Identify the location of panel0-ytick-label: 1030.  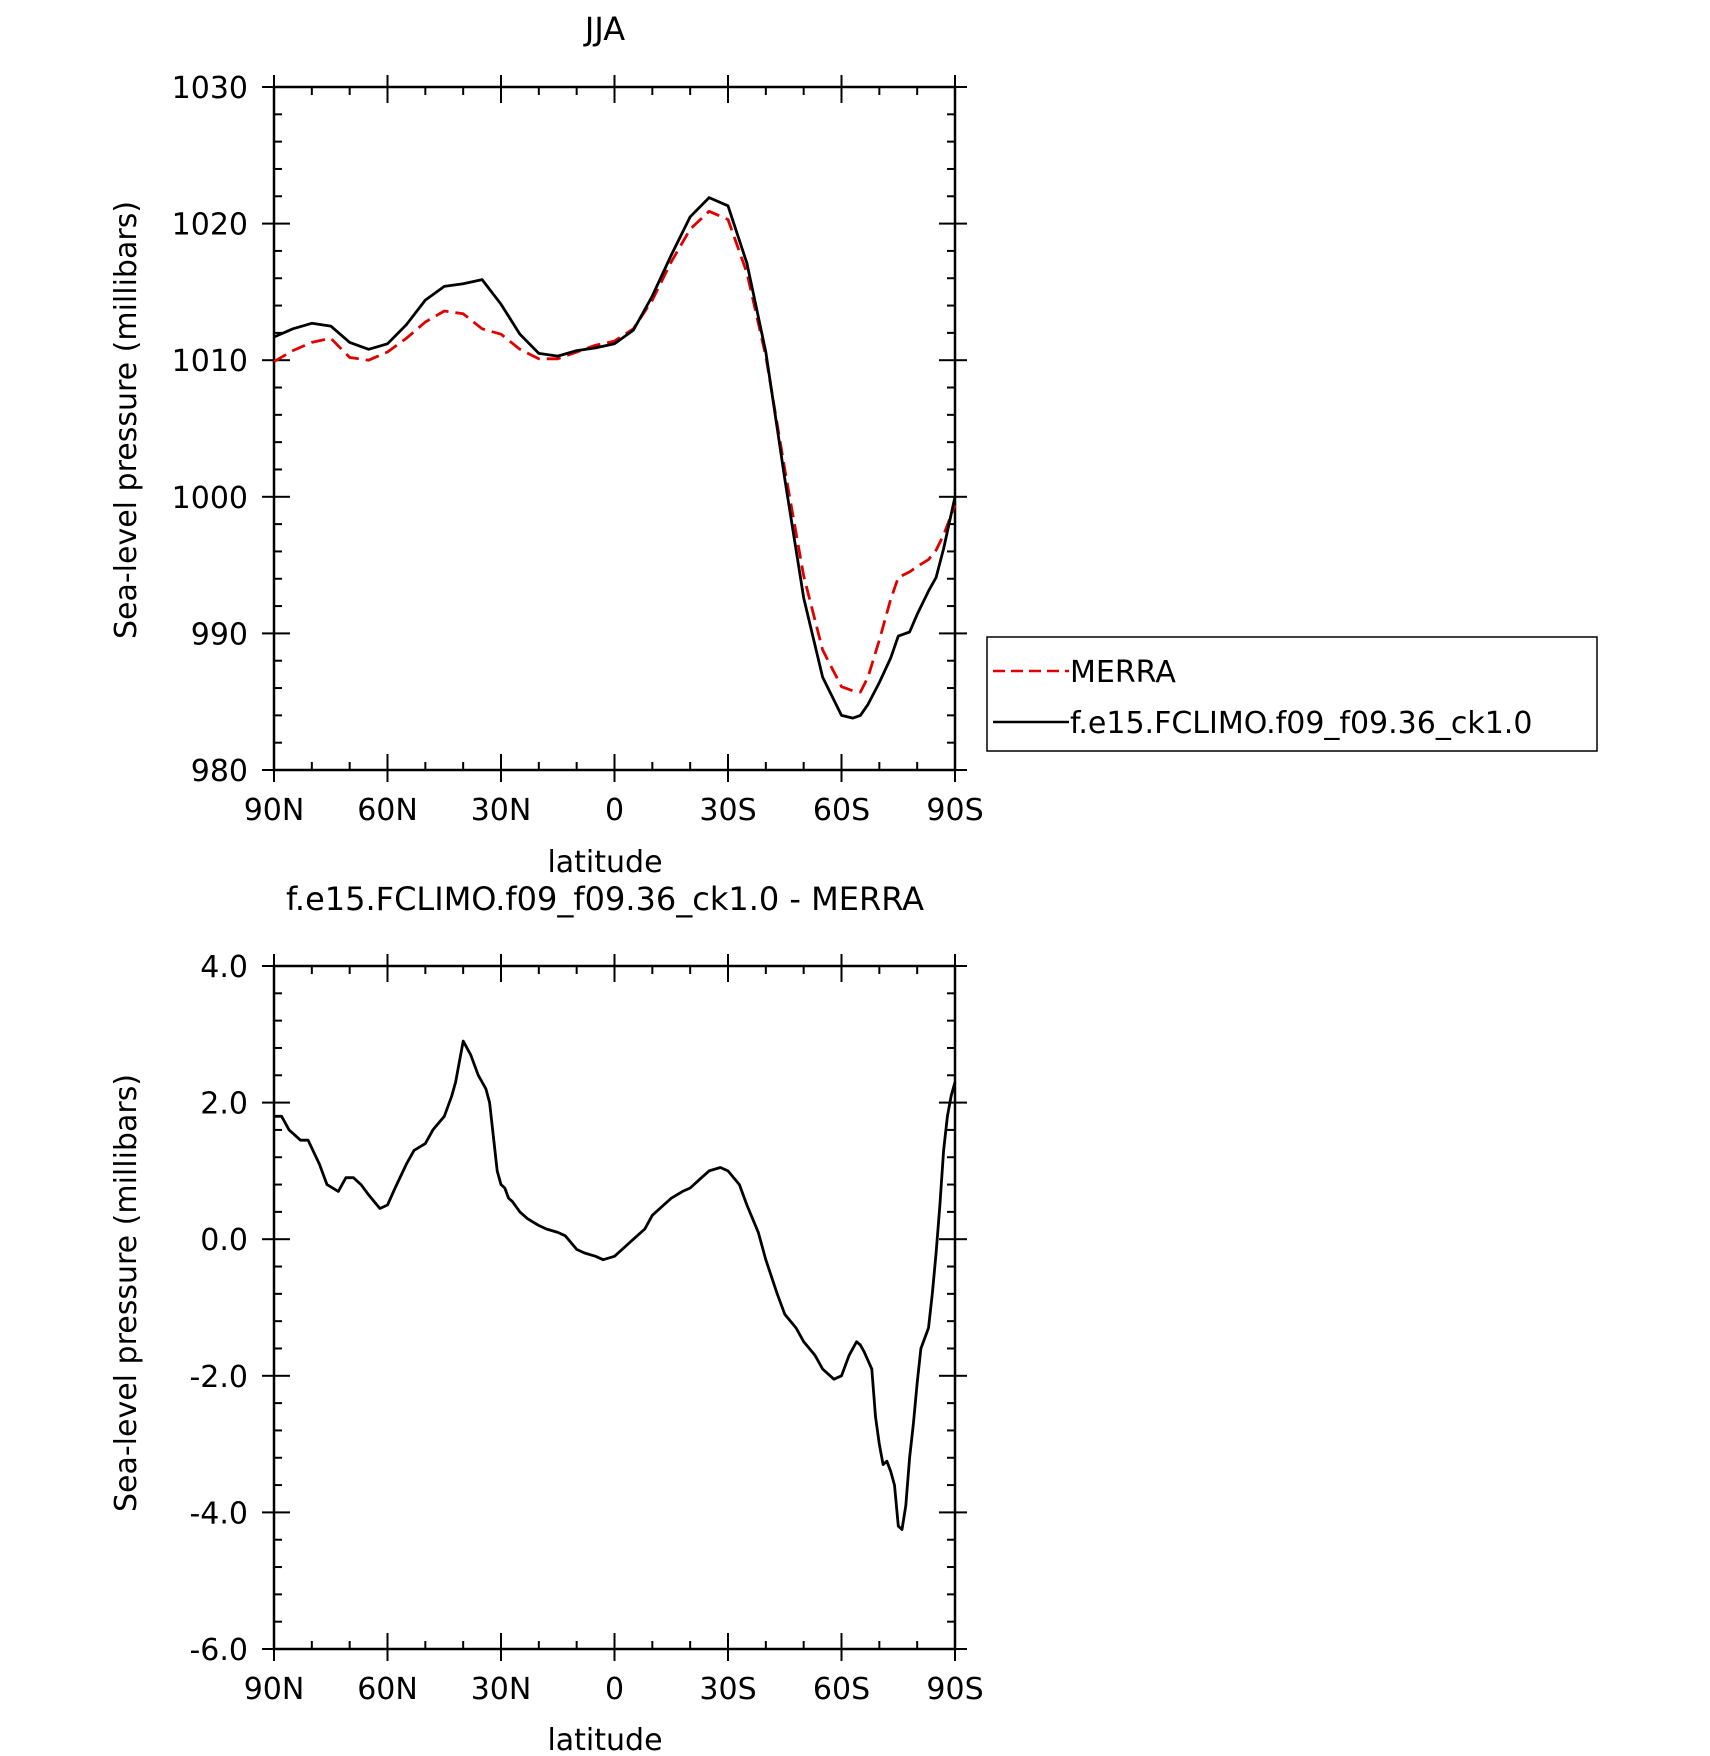
(210, 88).